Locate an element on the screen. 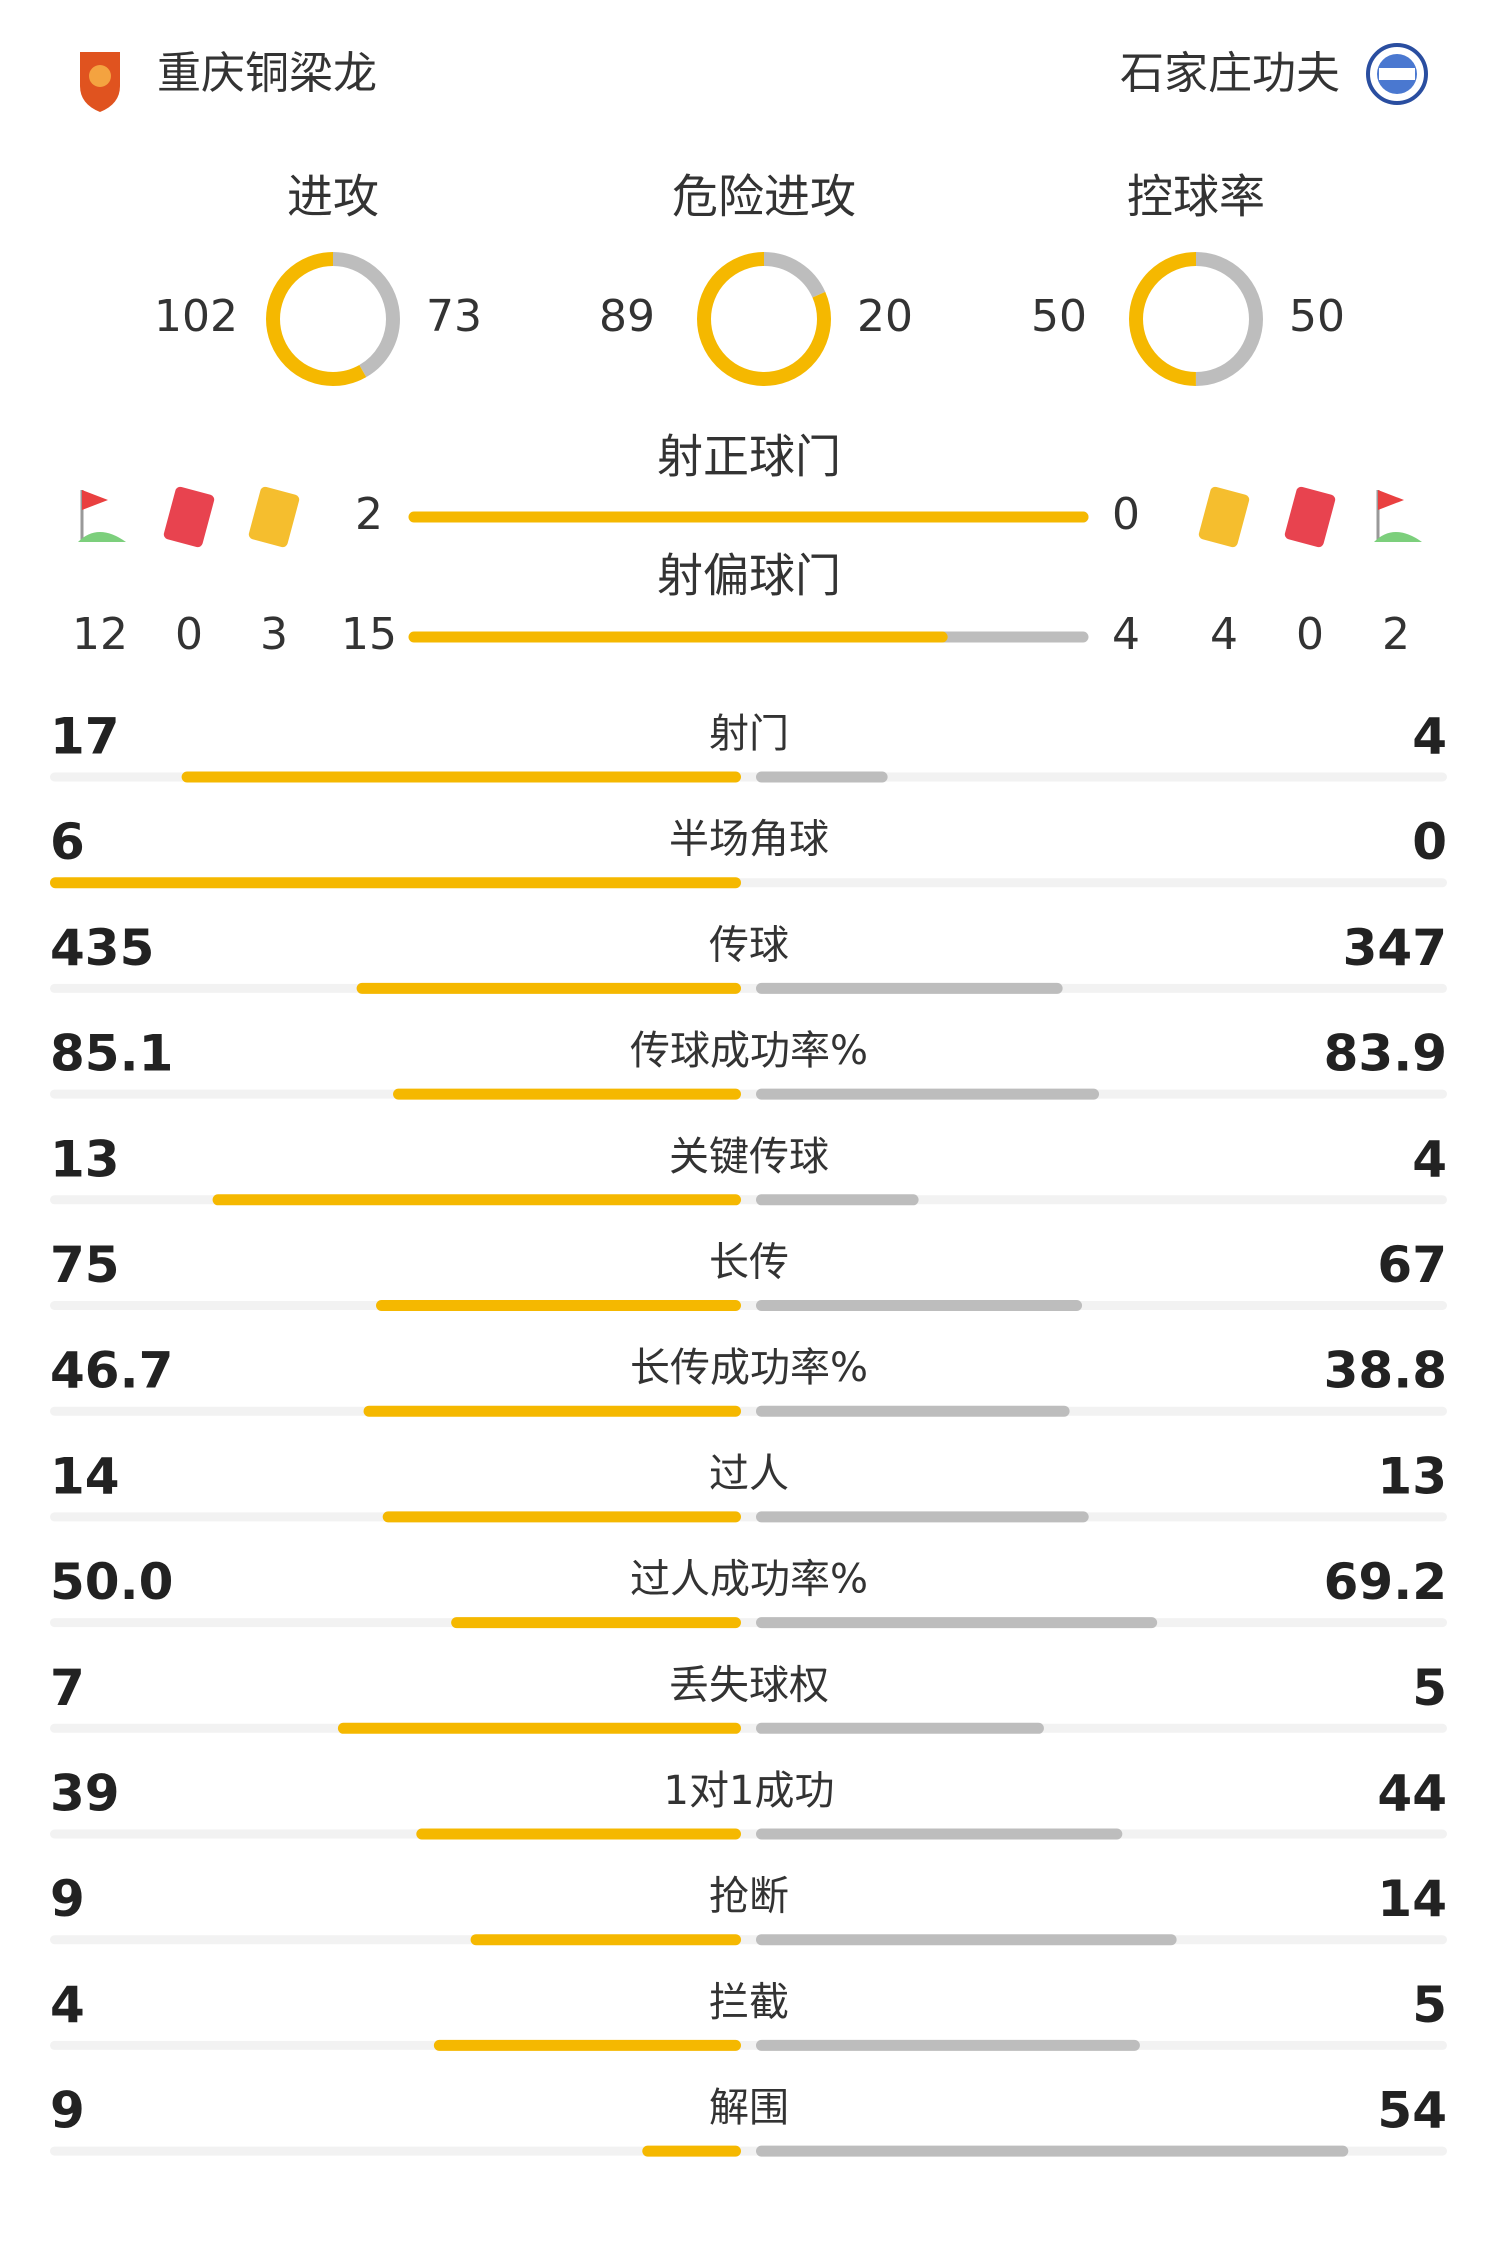  count: 3 is located at coordinates (274, 634).